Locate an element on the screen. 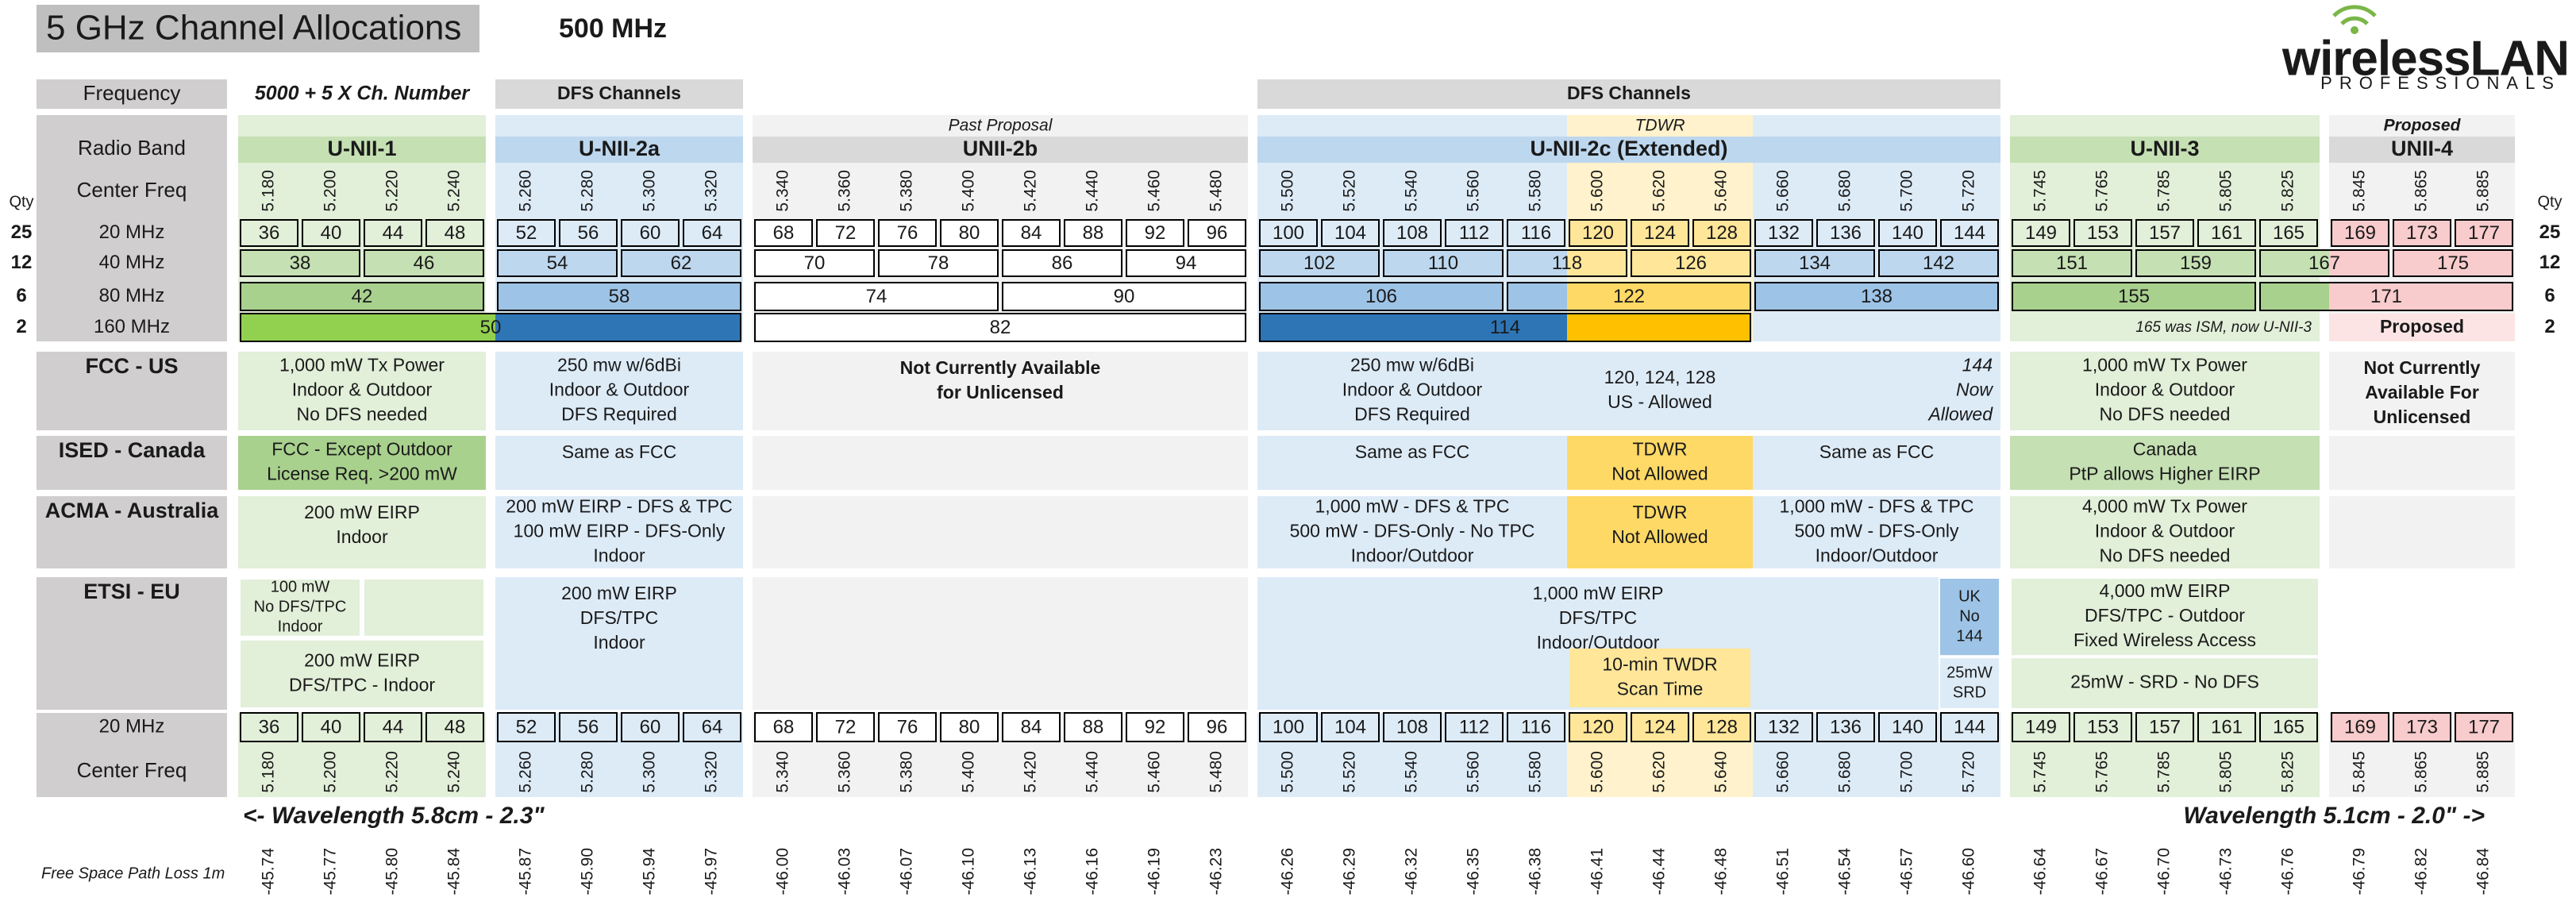  region-name: FCC - US is located at coordinates (132, 366).